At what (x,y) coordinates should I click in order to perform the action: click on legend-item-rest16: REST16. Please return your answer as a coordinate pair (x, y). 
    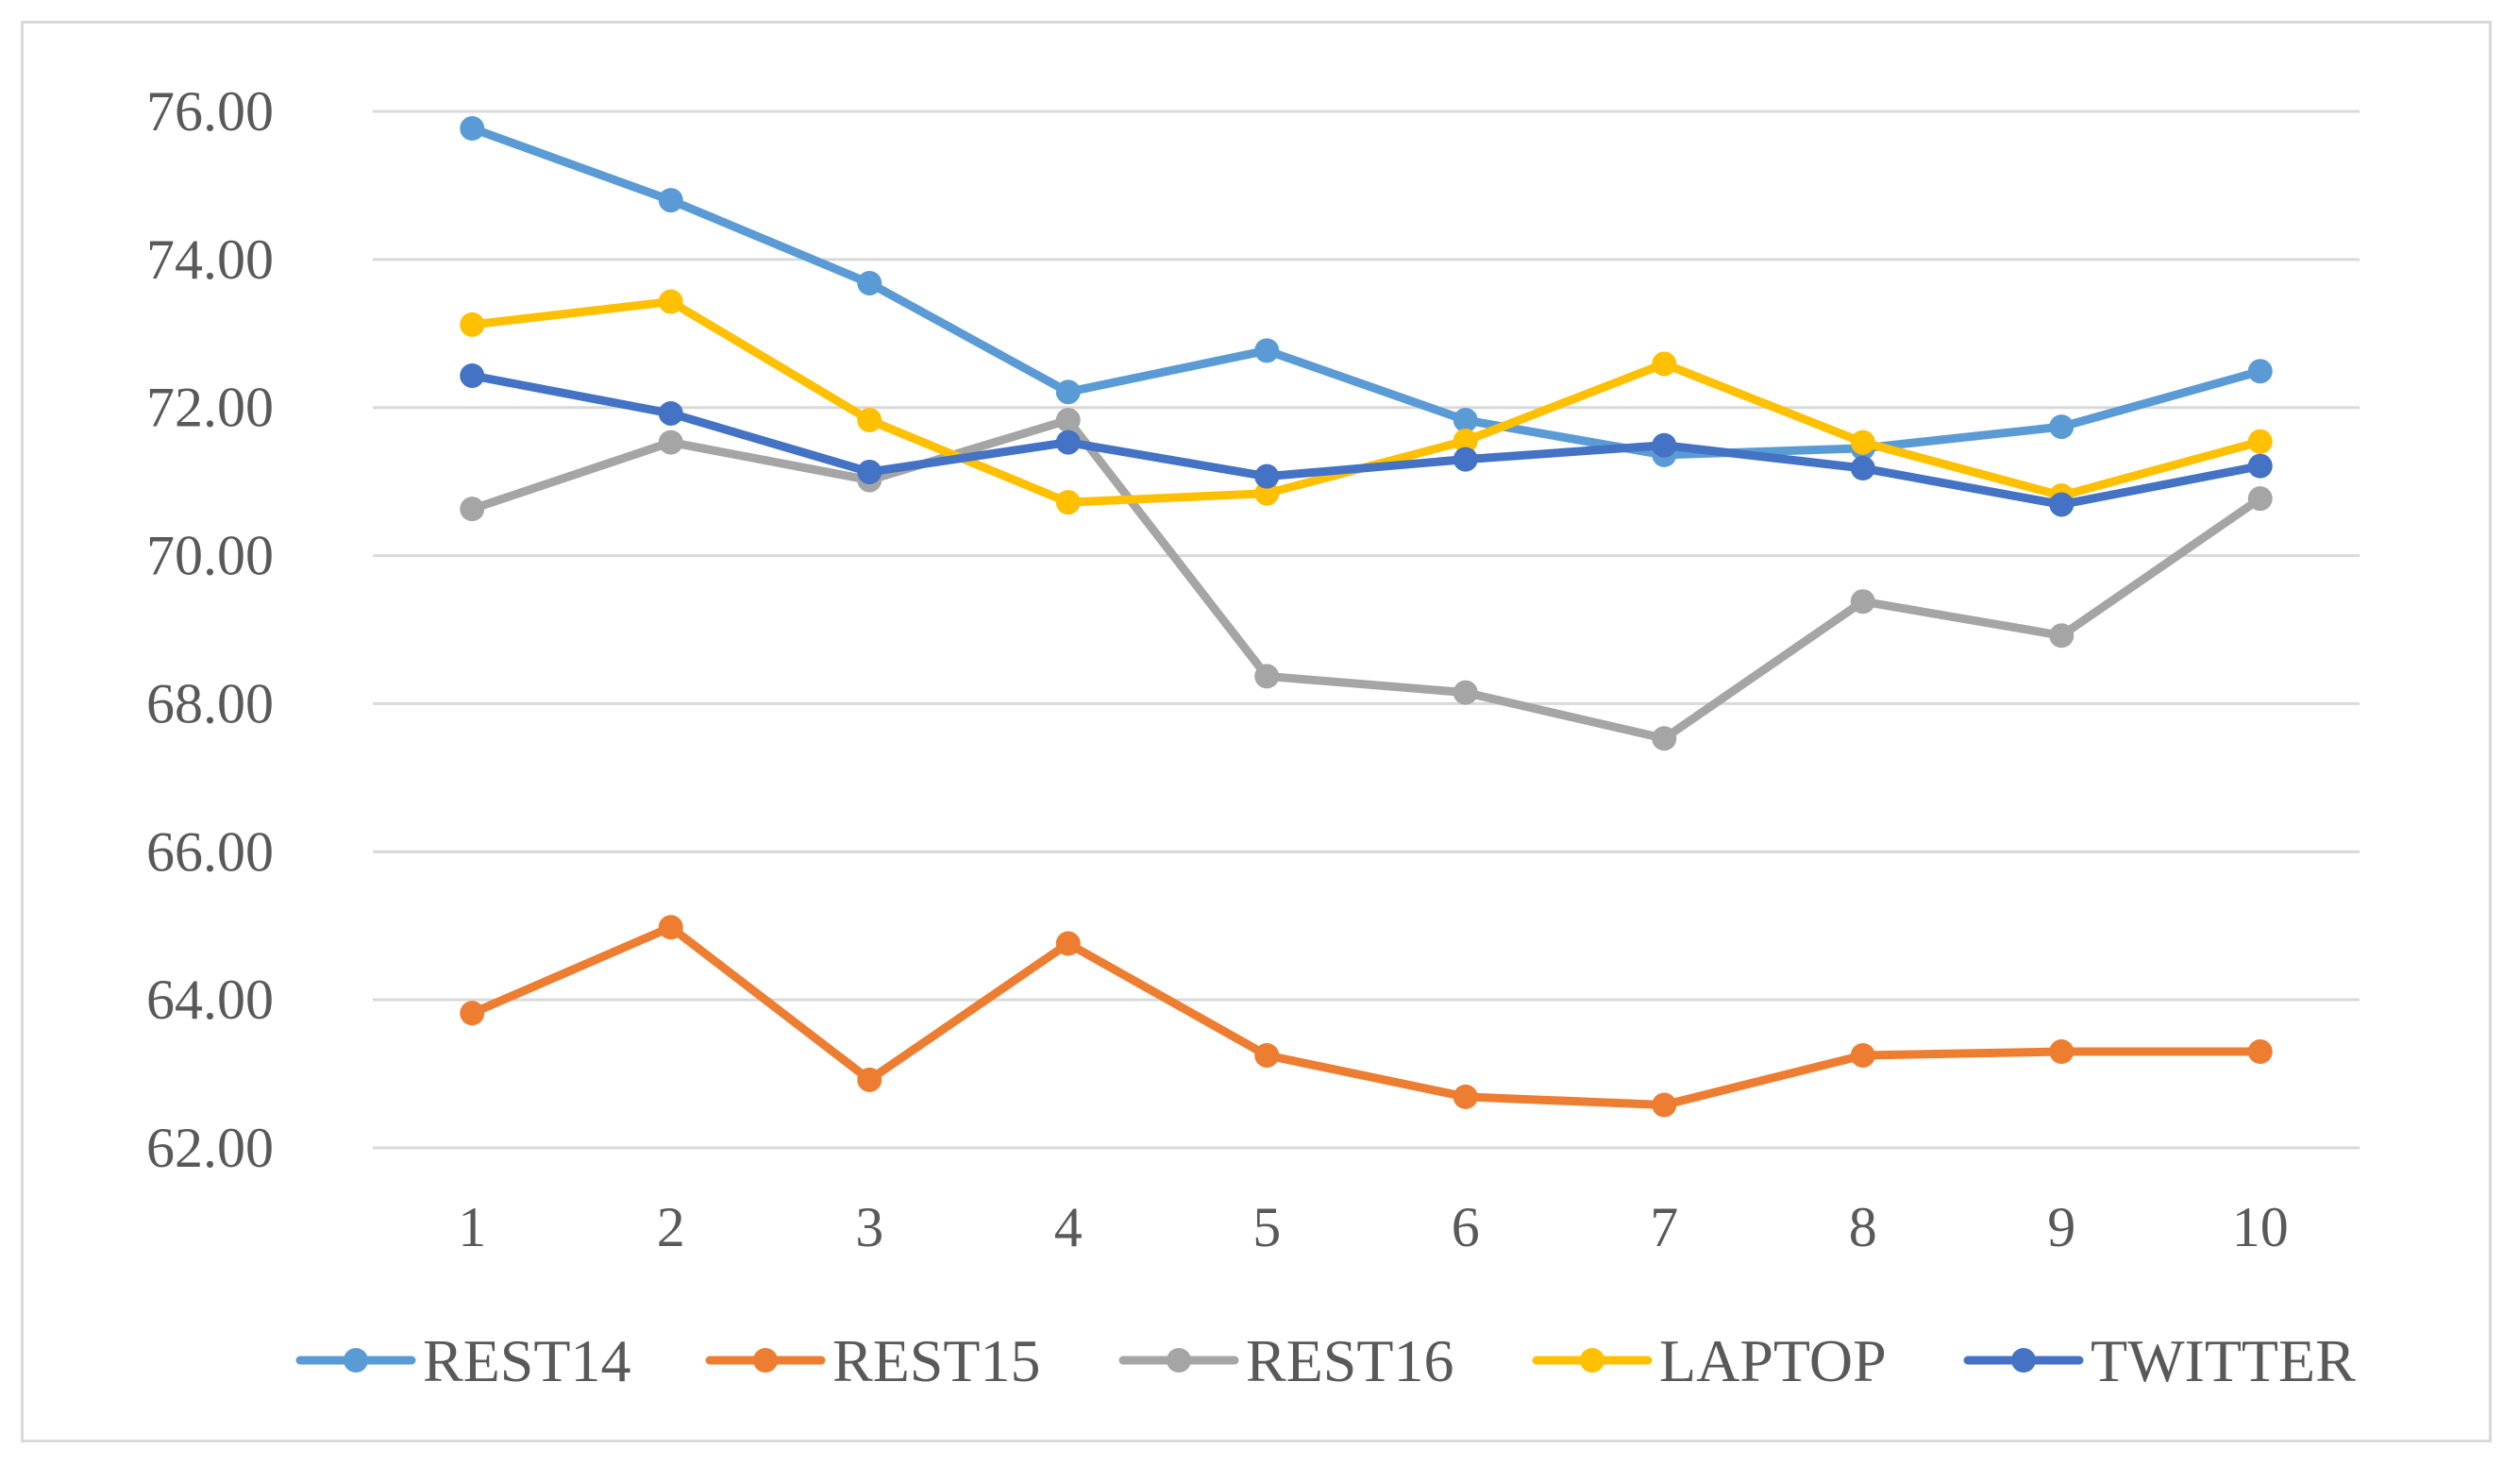
    Looking at the image, I should click on (1285, 1360).